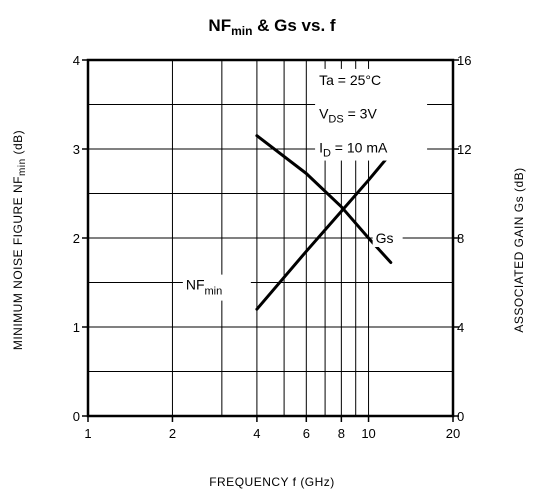 The width and height of the screenshot is (536, 497). I want to click on x-tick-label-10: 10, so click(368, 433).